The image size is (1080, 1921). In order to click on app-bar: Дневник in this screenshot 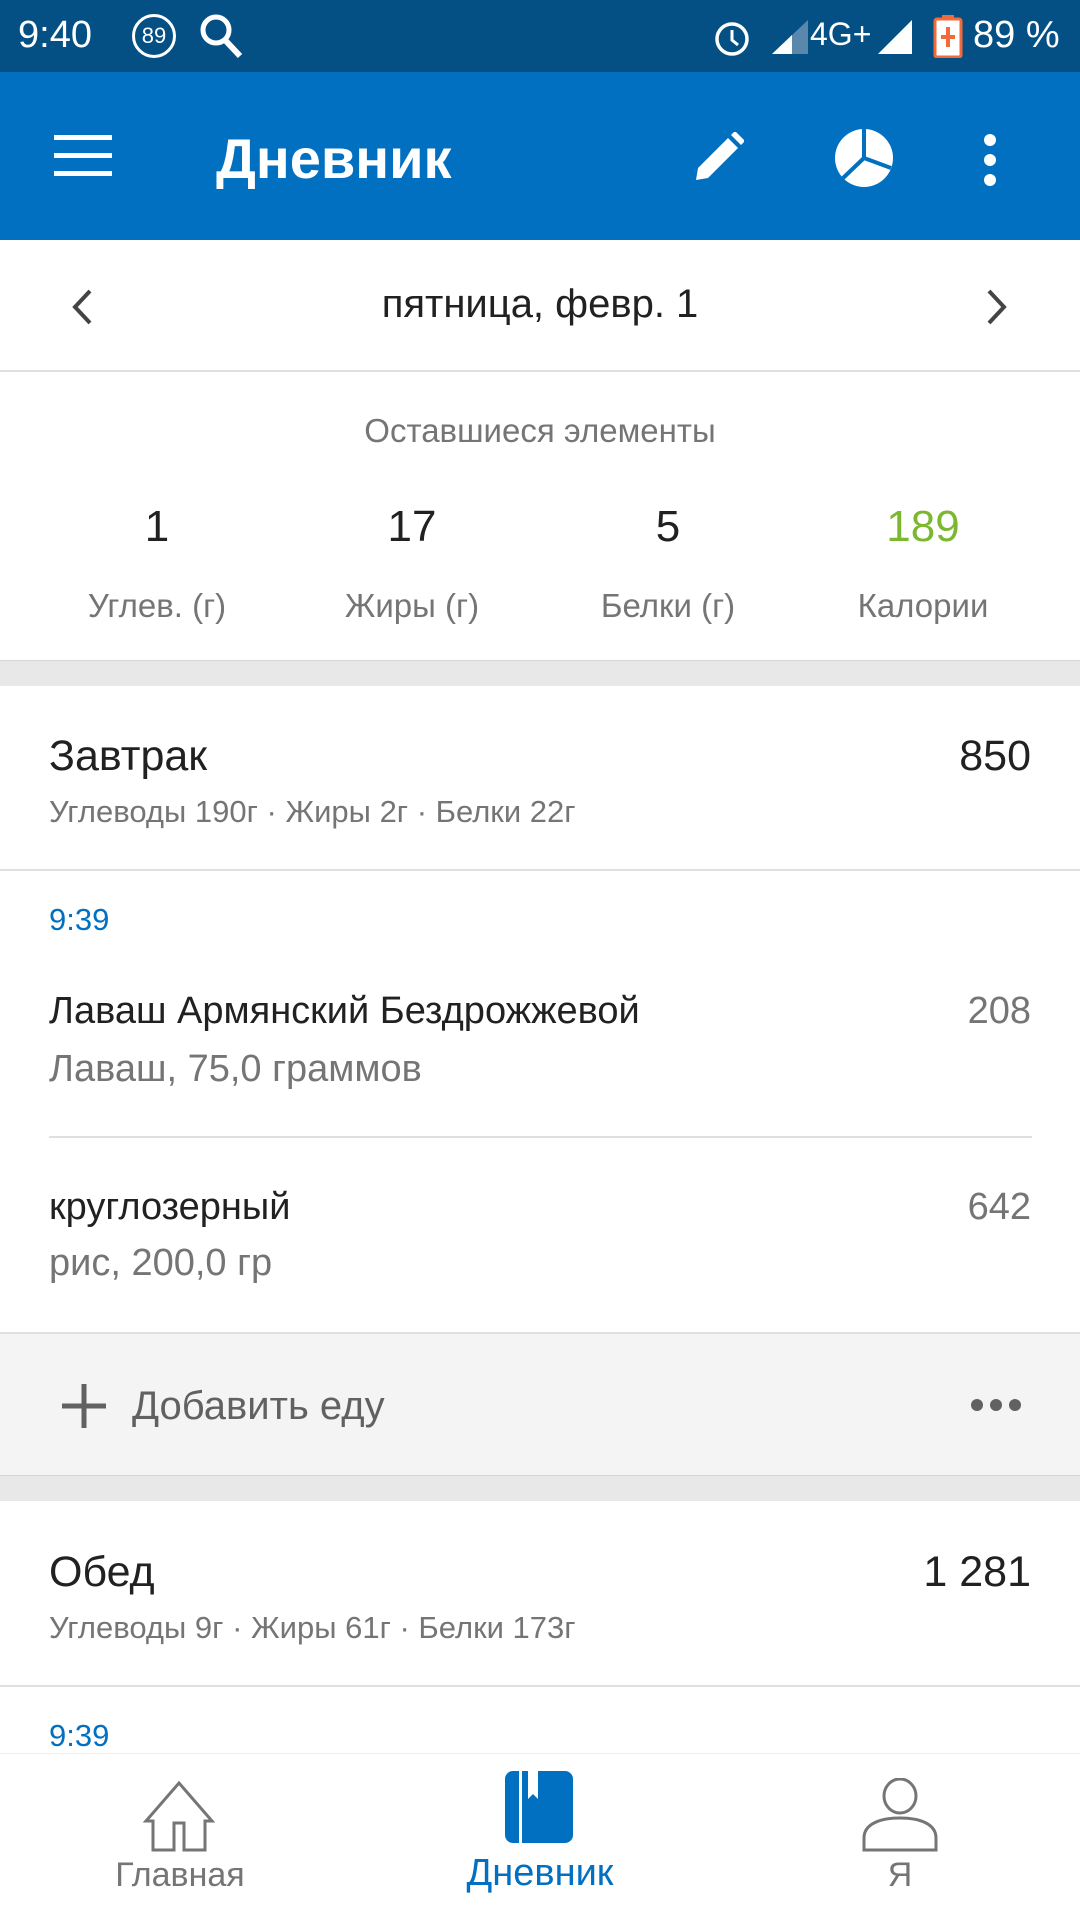, I will do `click(540, 156)`.